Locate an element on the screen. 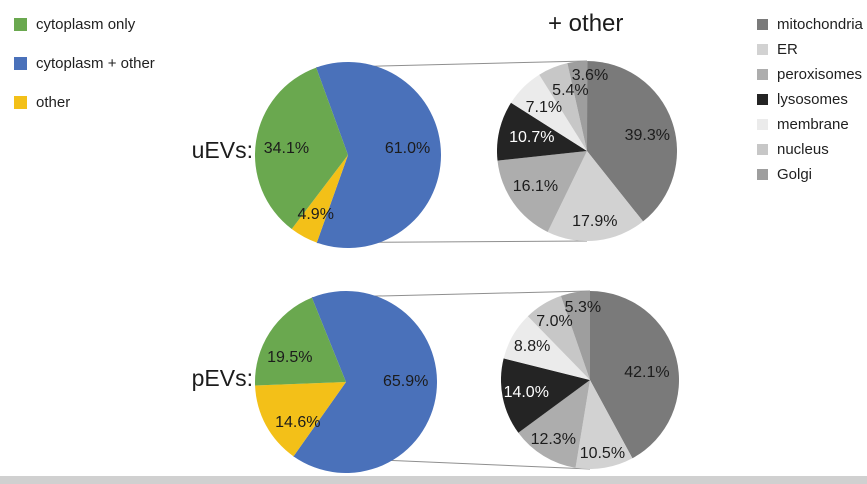 The width and height of the screenshot is (867, 484). legend-swatch-other is located at coordinates (20, 102).